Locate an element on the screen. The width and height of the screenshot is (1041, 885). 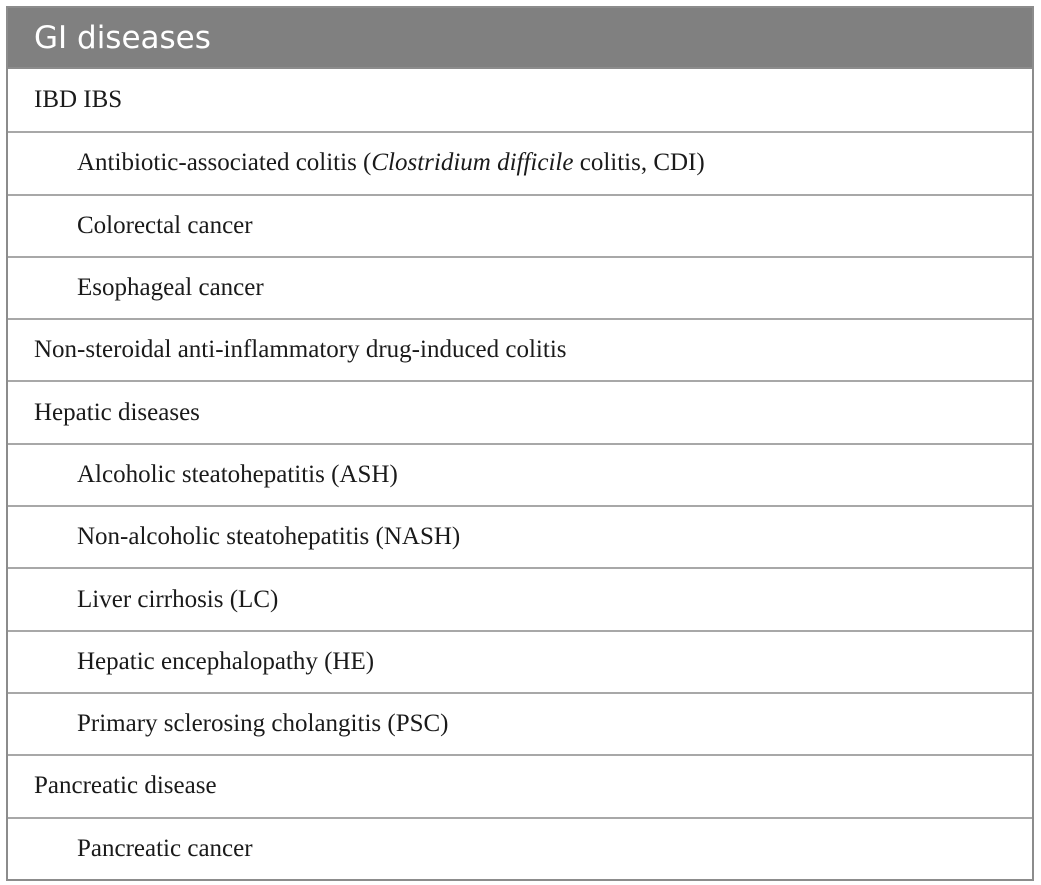
table-row-colorectal-cancer: Colorectal cancer is located at coordinates (520, 224).